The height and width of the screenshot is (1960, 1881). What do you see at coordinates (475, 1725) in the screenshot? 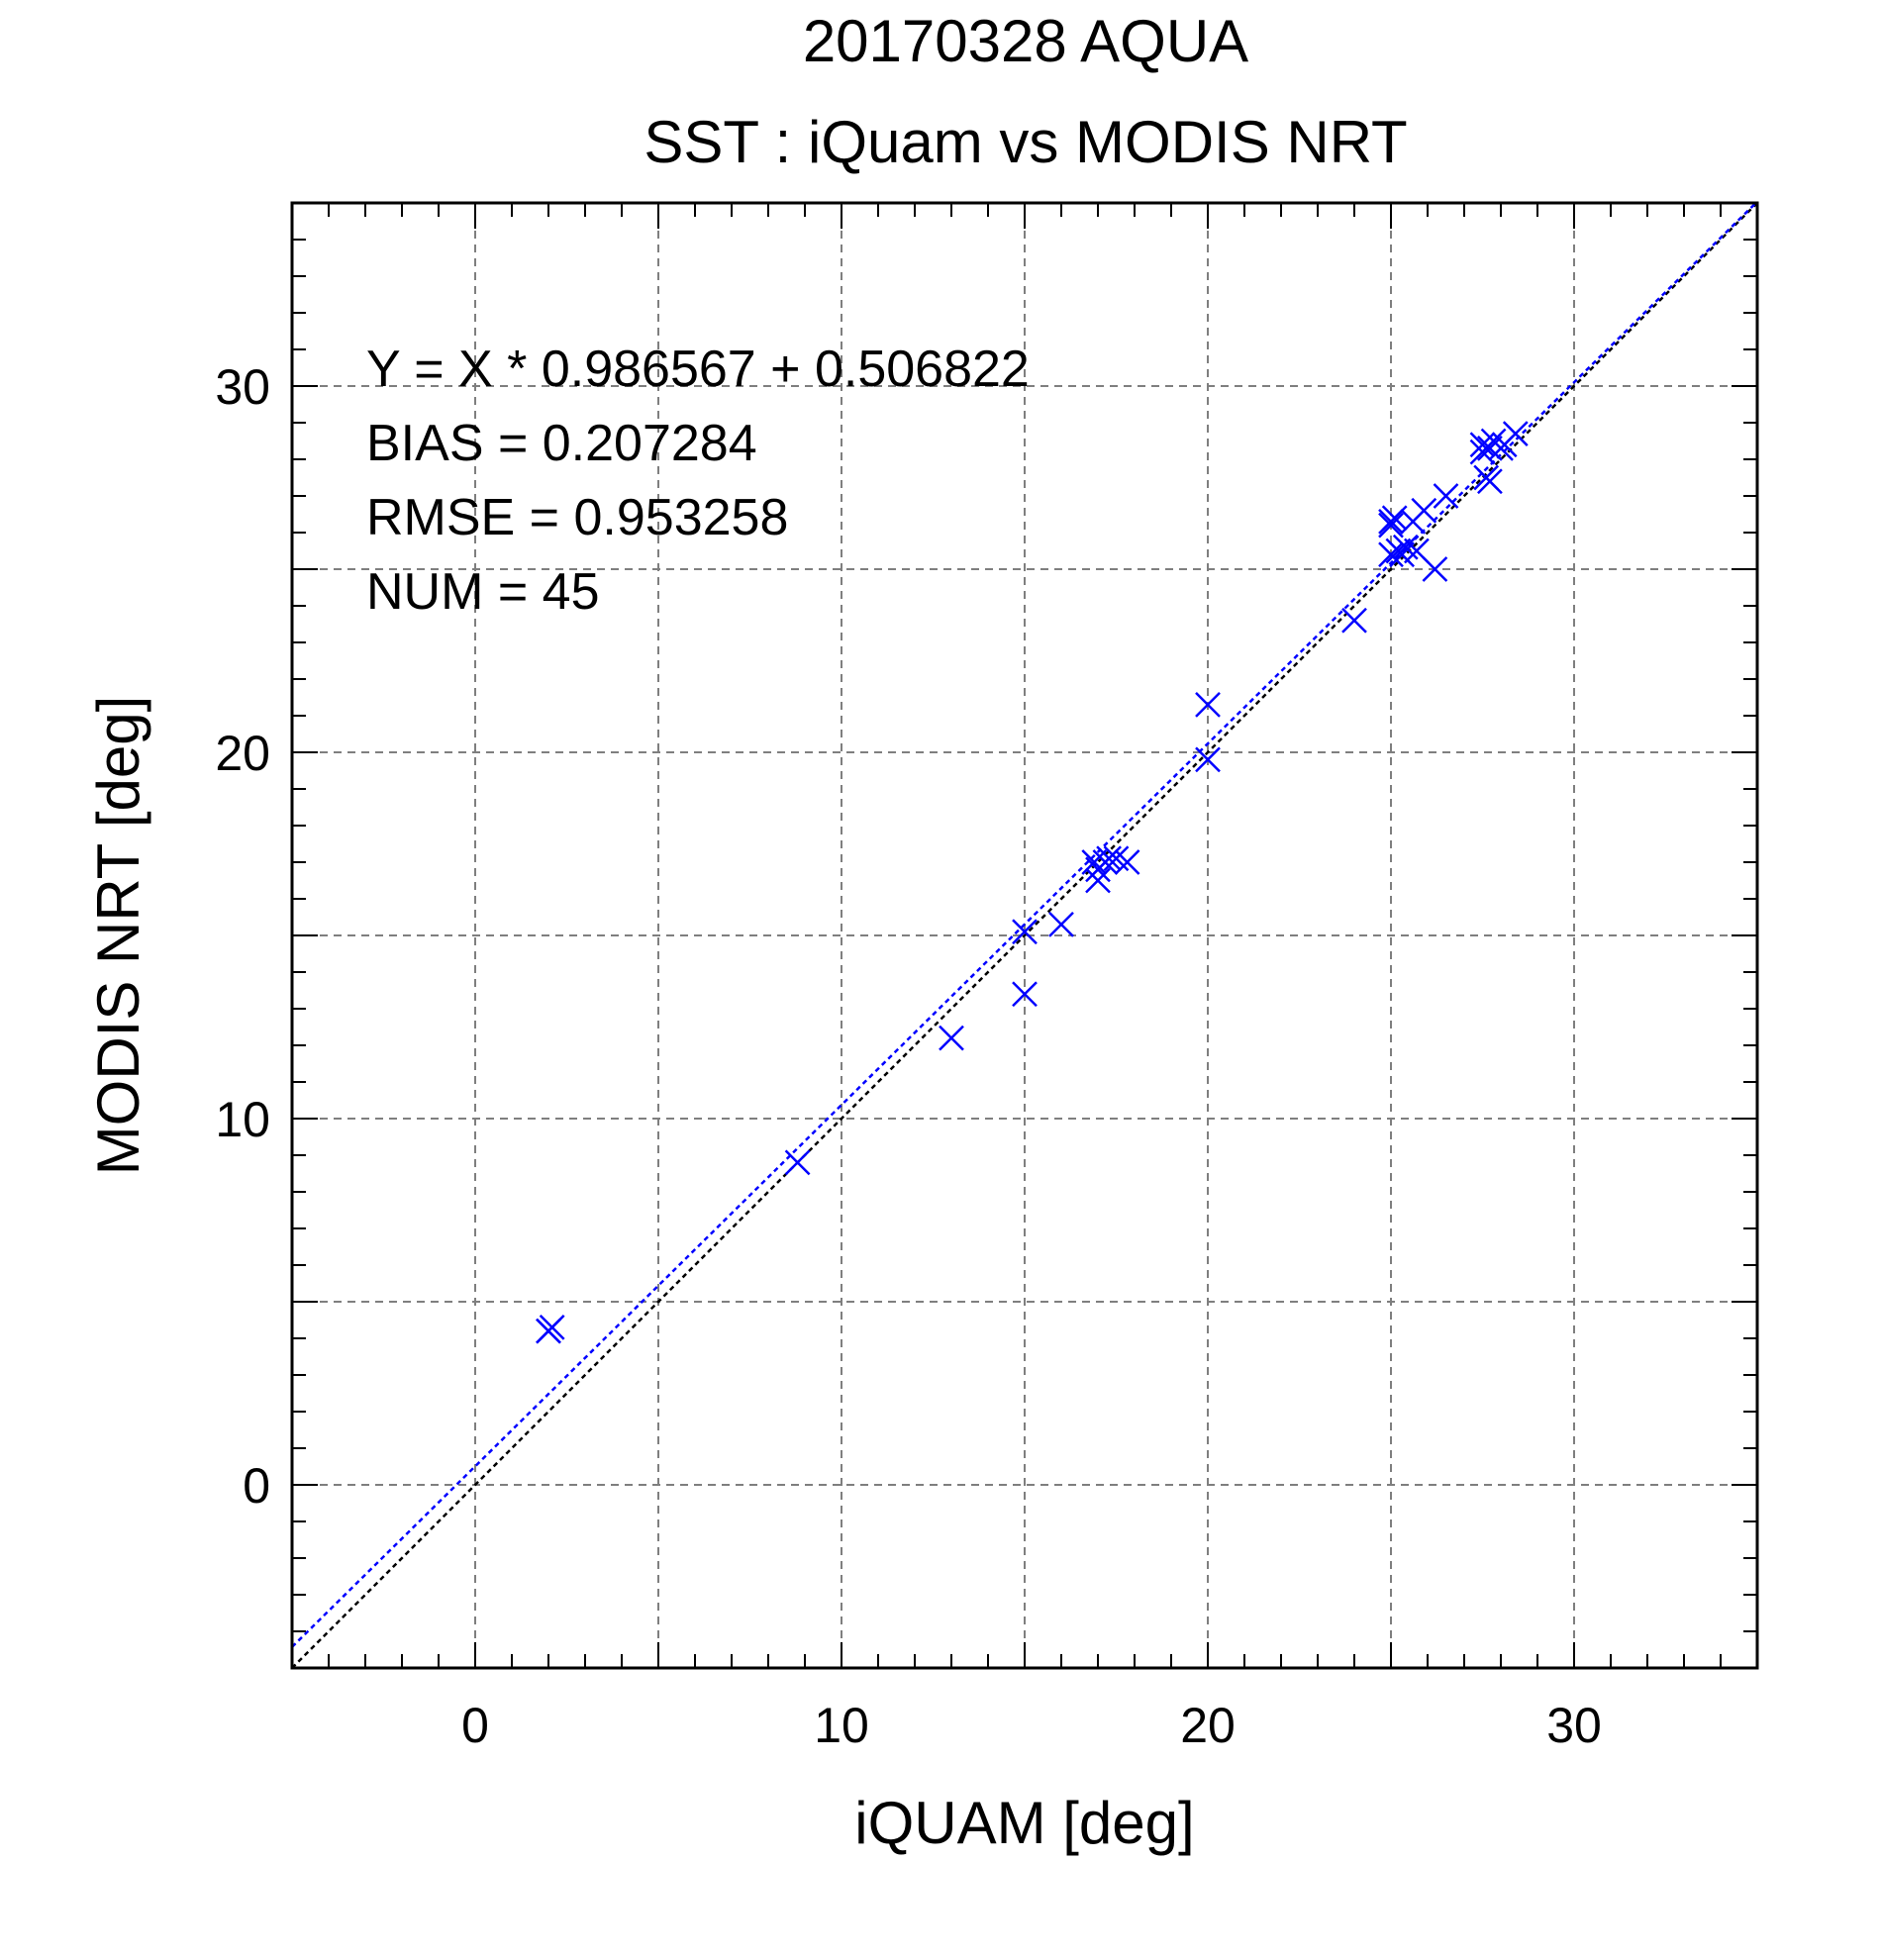
I see `x-tick-label: 0` at bounding box center [475, 1725].